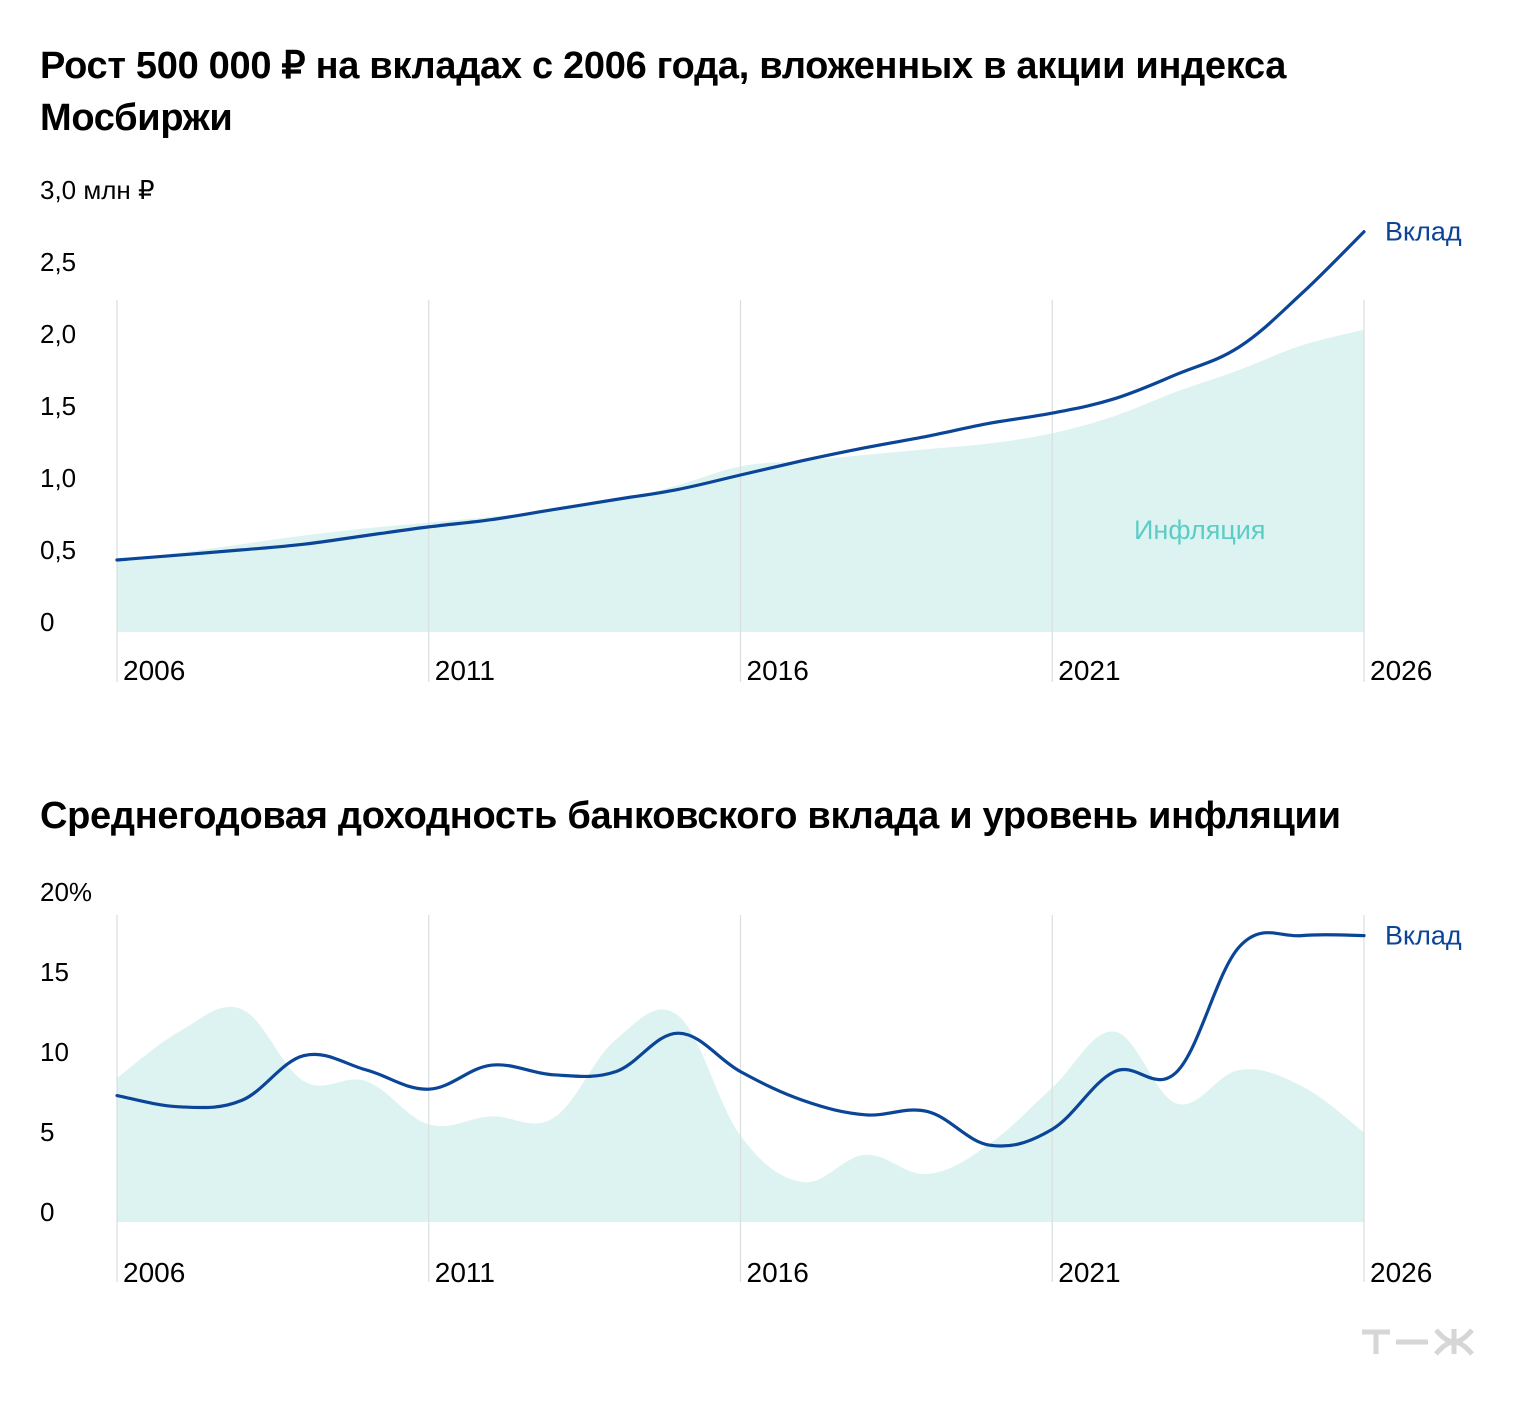 This screenshot has width=1520, height=1412. What do you see at coordinates (58, 550) in the screenshot?
I see `y-tick-label: 0,5` at bounding box center [58, 550].